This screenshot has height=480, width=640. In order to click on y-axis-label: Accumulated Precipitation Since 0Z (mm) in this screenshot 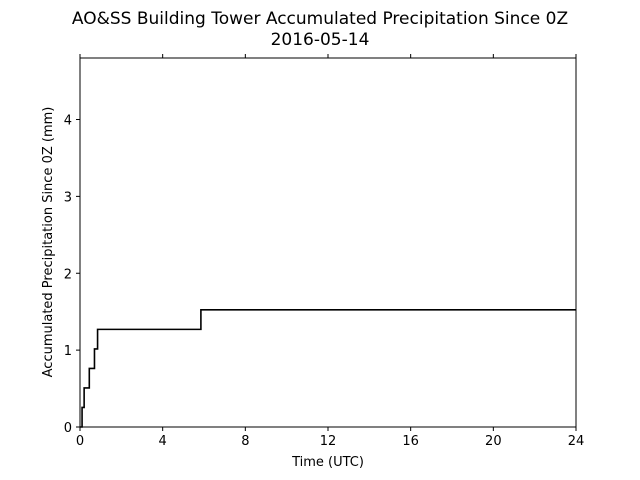, I will do `click(48, 242)`.